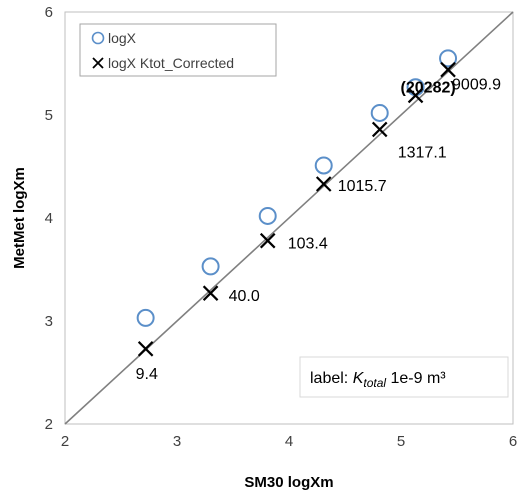  What do you see at coordinates (331, 378) in the screenshot?
I see `annotation-prefix: label:` at bounding box center [331, 378].